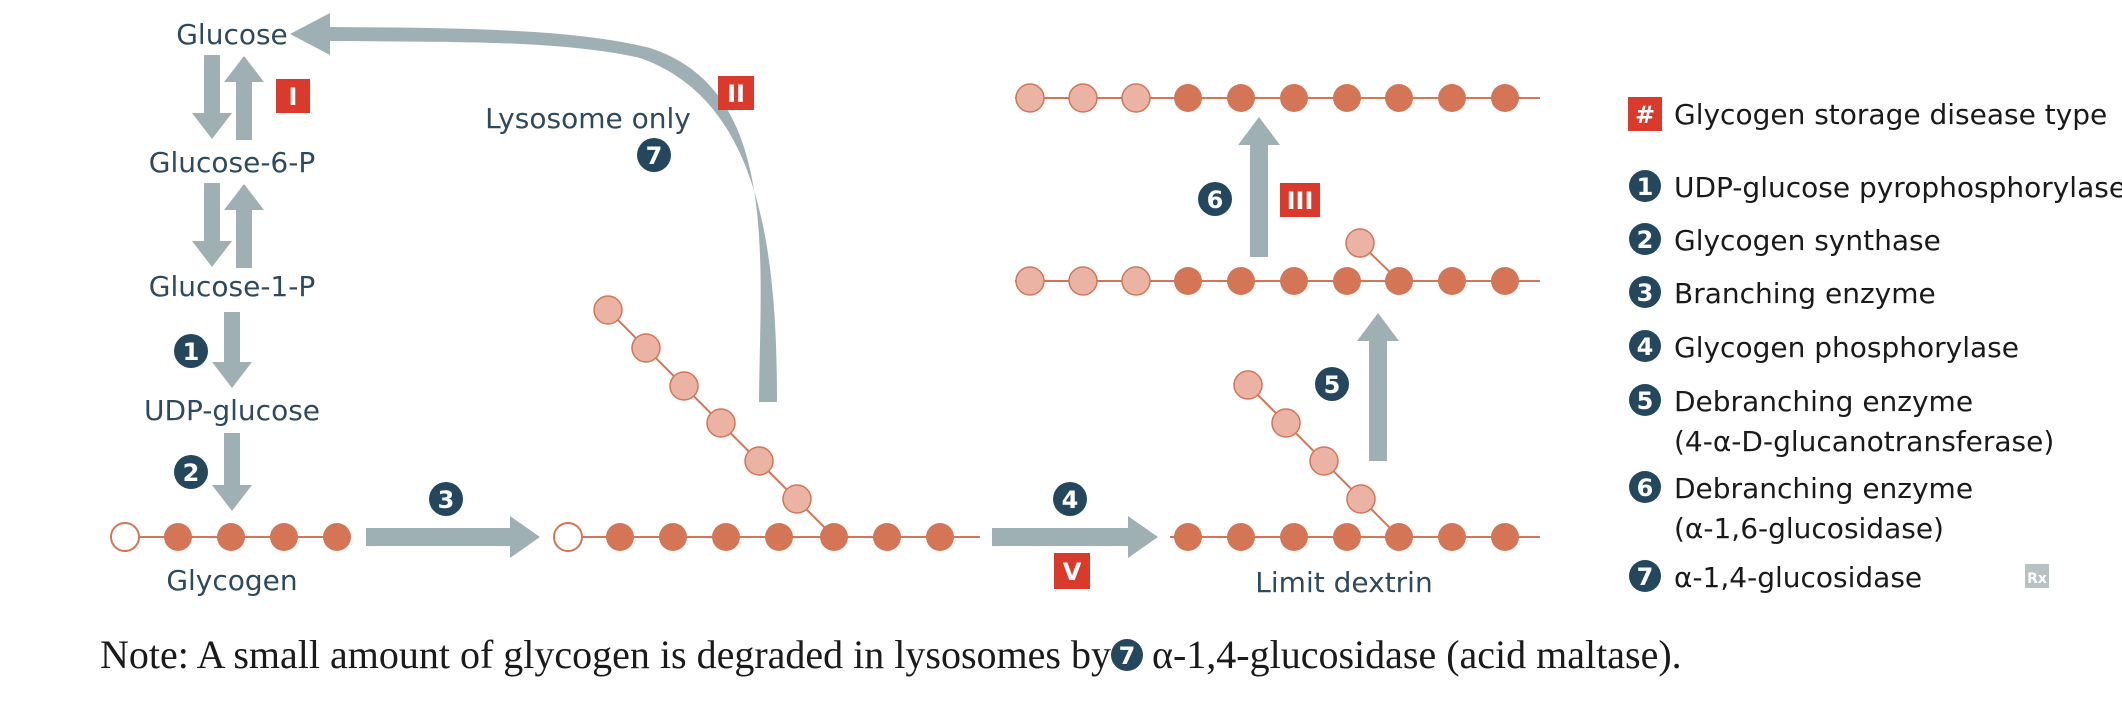 The image size is (2122, 708). I want to click on step-7-marker: 7, so click(654, 155).